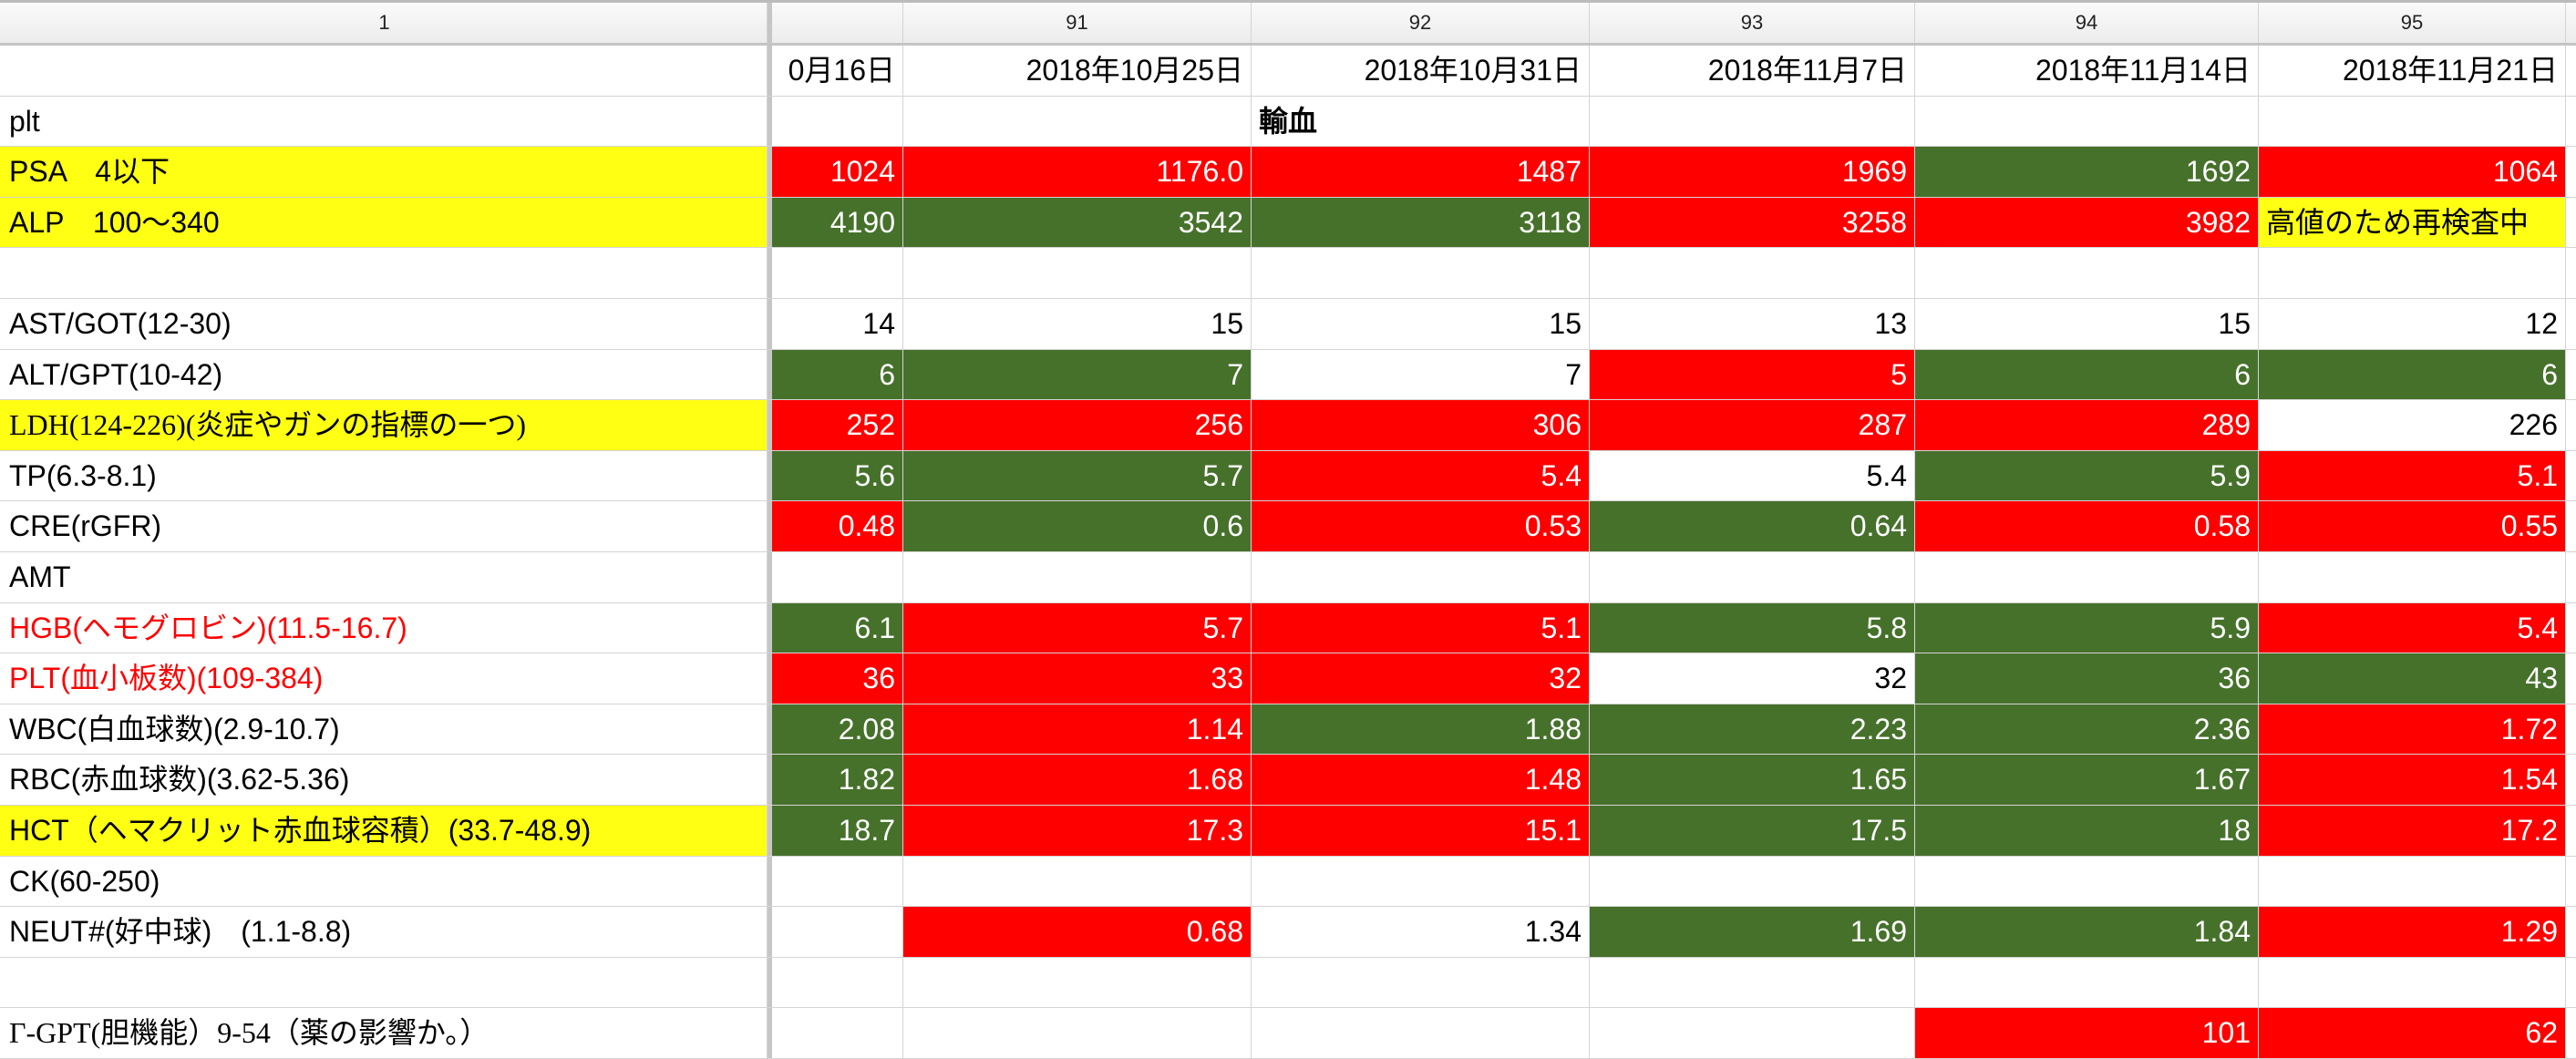 Image resolution: width=2576 pixels, height=1059 pixels. I want to click on data-cell-93: 5.4, so click(1752, 475).